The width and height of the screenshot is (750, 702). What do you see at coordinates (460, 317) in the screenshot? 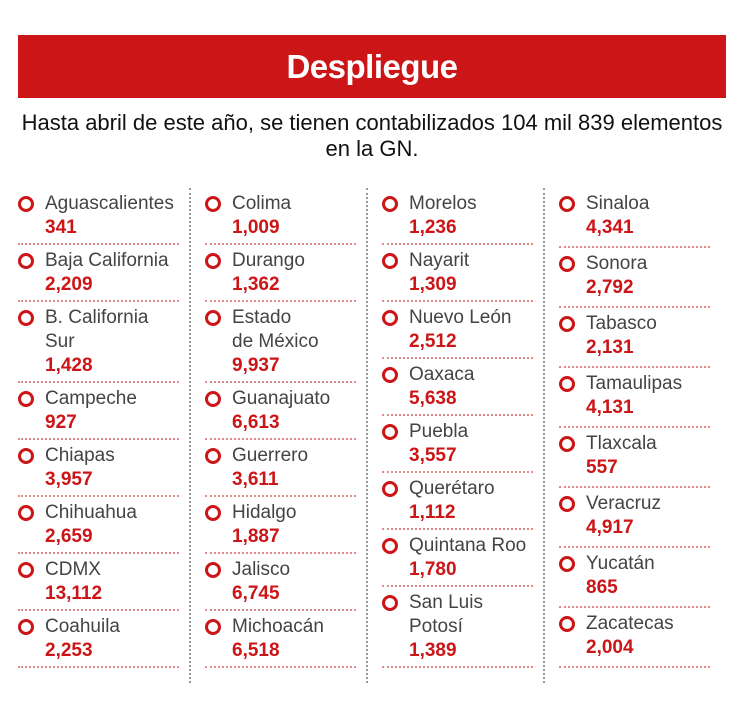
I see `state-name: Nuevo León` at bounding box center [460, 317].